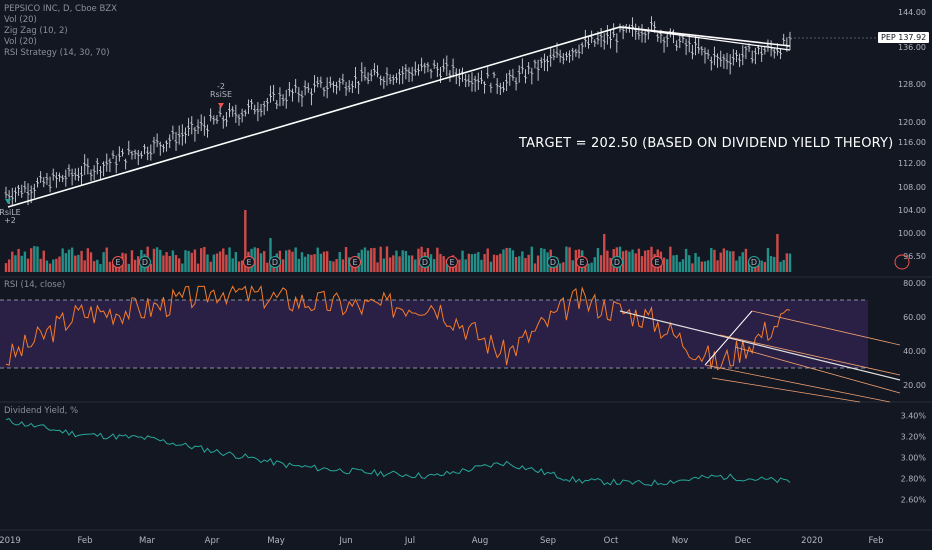 The height and width of the screenshot is (550, 932). I want to click on legend-indicator: RSI Strategy (14, 30, 70), so click(57, 53).